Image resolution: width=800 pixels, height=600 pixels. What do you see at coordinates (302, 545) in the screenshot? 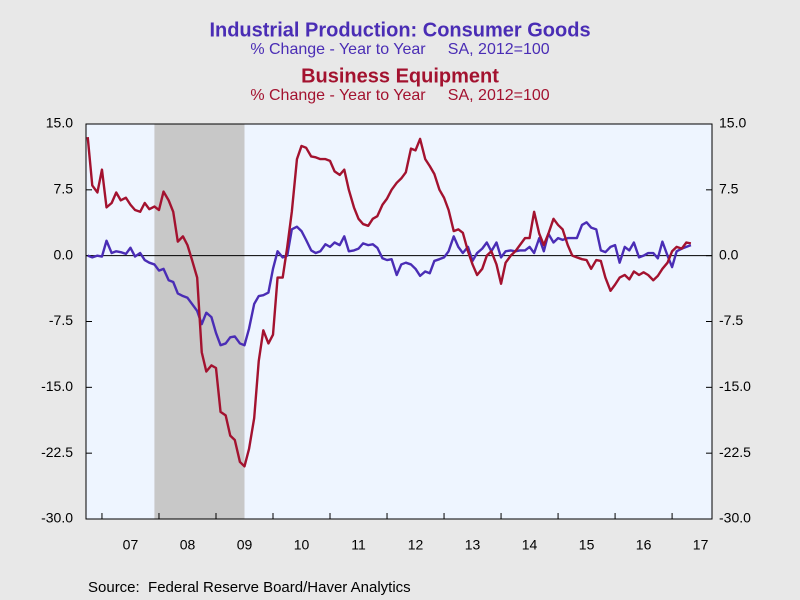
I see `x-tick-label: 10` at bounding box center [302, 545].